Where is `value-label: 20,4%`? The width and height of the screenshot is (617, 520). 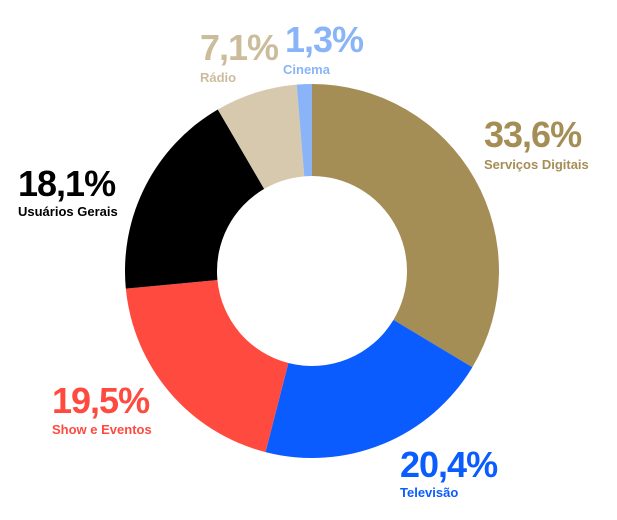 value-label: 20,4% is located at coordinates (449, 464).